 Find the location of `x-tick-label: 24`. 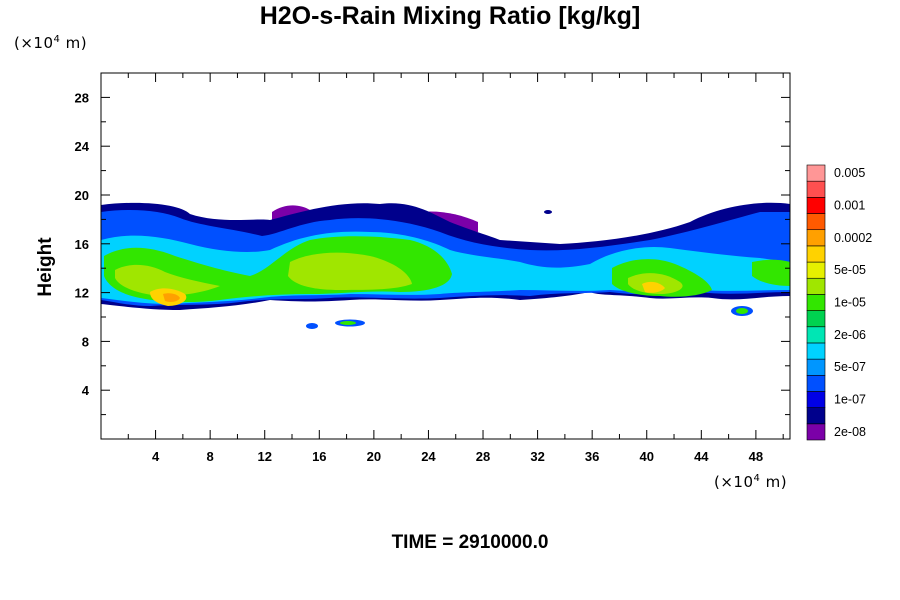

x-tick-label: 24 is located at coordinates (428, 456).